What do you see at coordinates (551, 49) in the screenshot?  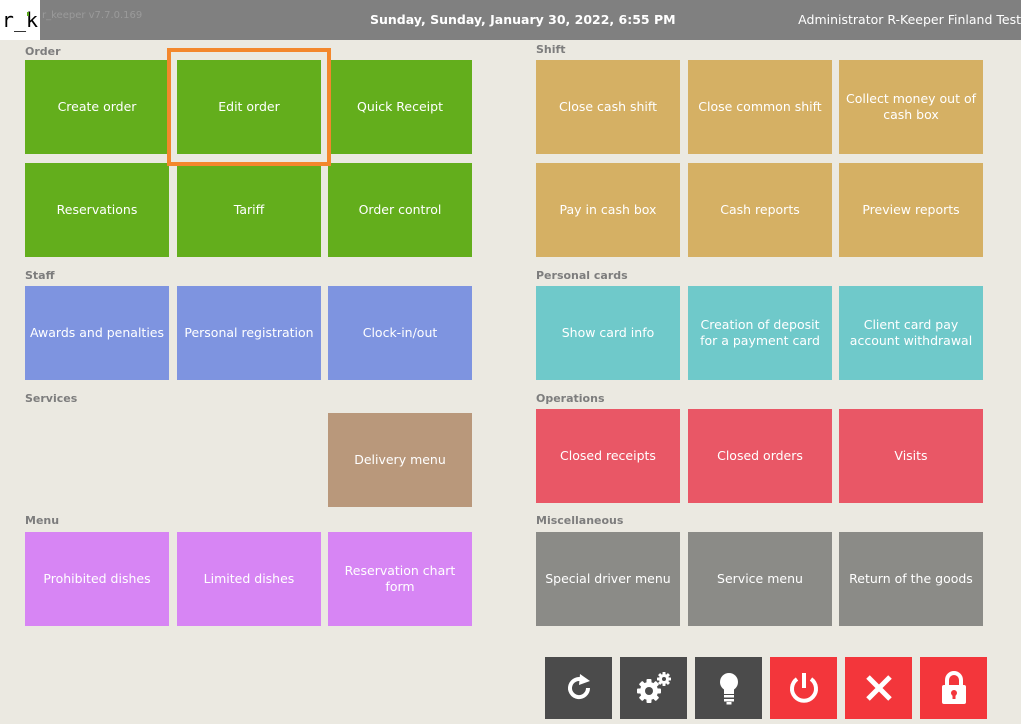 I see `section-shift: Shift` at bounding box center [551, 49].